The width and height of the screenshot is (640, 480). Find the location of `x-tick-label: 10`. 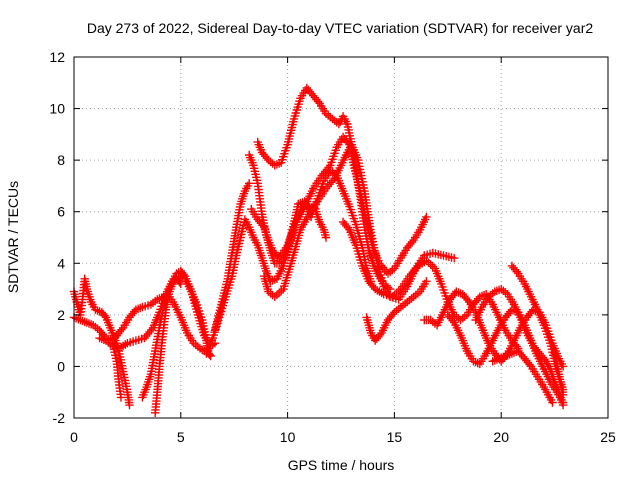

x-tick-label: 10 is located at coordinates (288, 437).